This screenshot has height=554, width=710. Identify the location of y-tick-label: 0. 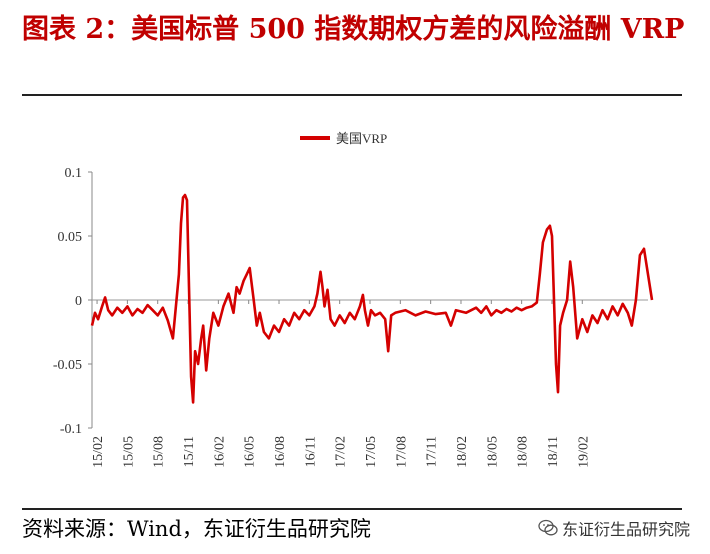
(78, 301).